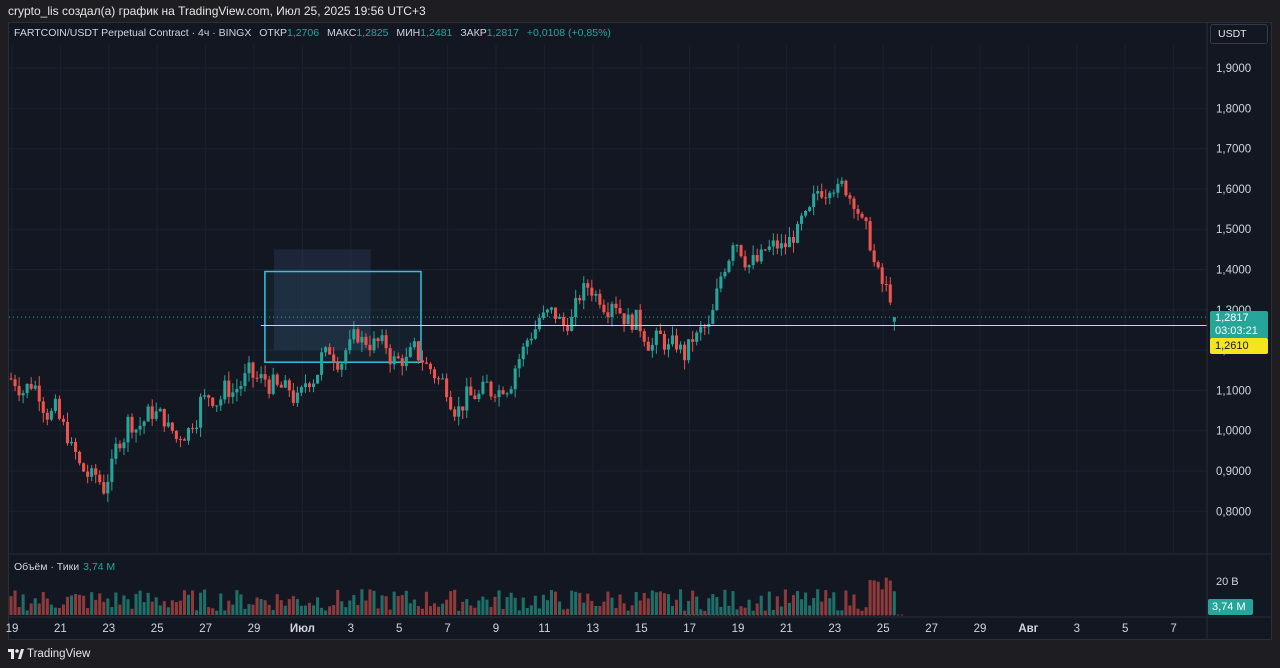 This screenshot has width=1280, height=668. What do you see at coordinates (205, 629) in the screenshot?
I see `x-tick-label: 27` at bounding box center [205, 629].